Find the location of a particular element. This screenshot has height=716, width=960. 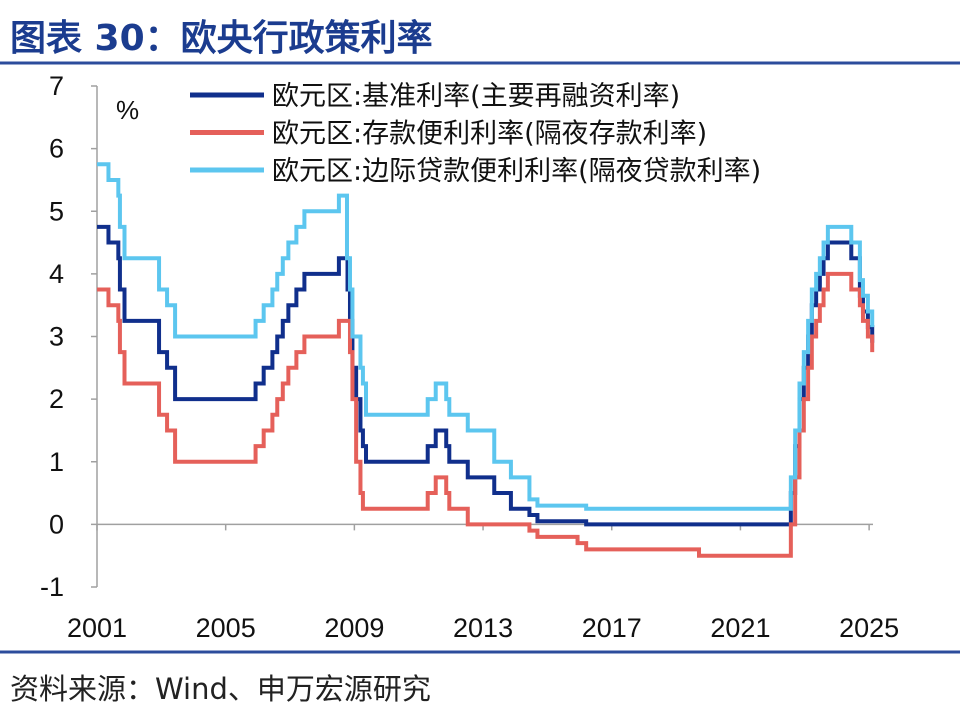

x-tick-label: 2025 is located at coordinates (869, 628).